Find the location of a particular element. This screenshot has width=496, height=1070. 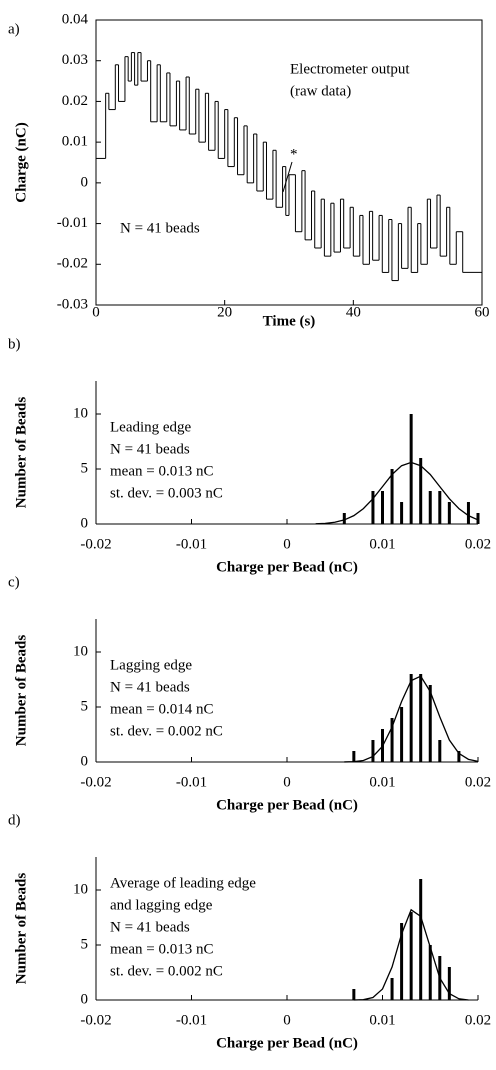

y-tick-label: -0.01 is located at coordinates (72, 223).